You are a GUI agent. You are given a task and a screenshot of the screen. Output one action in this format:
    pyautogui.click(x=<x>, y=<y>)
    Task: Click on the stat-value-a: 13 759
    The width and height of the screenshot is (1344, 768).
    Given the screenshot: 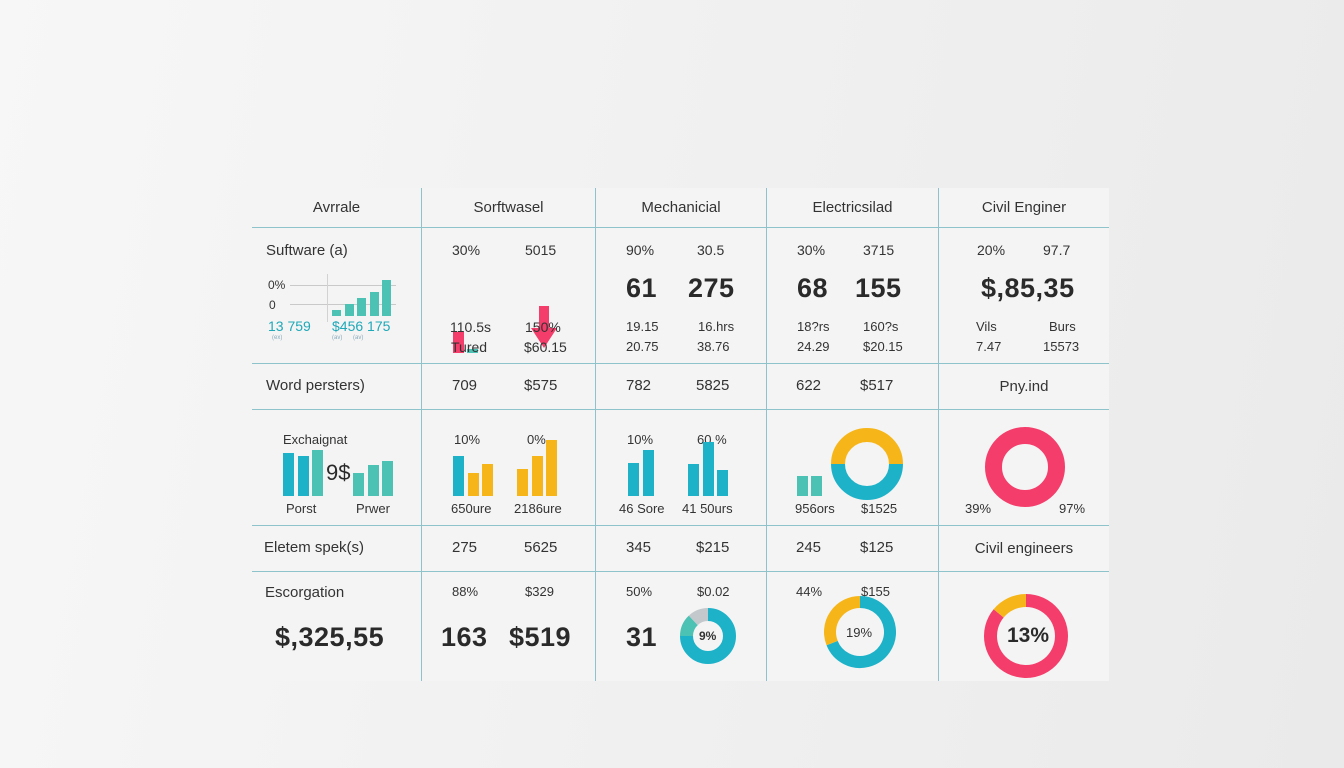 What is the action you would take?
    pyautogui.click(x=289, y=326)
    